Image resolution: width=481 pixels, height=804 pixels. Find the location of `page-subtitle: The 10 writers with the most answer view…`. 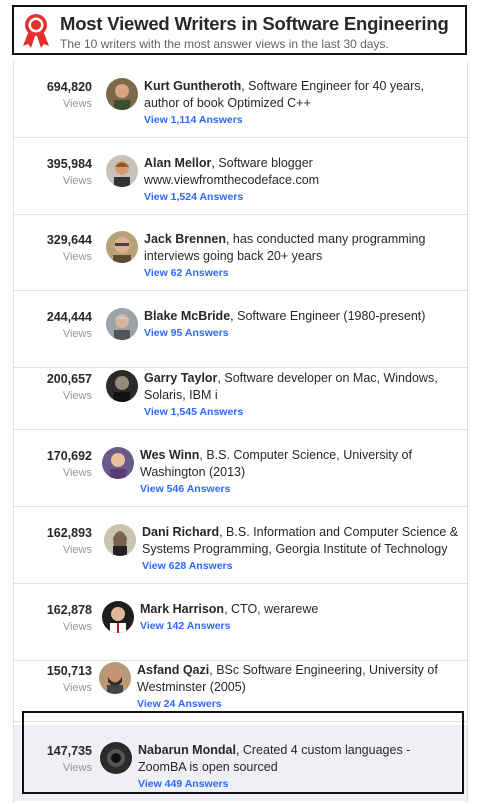

page-subtitle: The 10 writers with the most answer view… is located at coordinates (224, 44).